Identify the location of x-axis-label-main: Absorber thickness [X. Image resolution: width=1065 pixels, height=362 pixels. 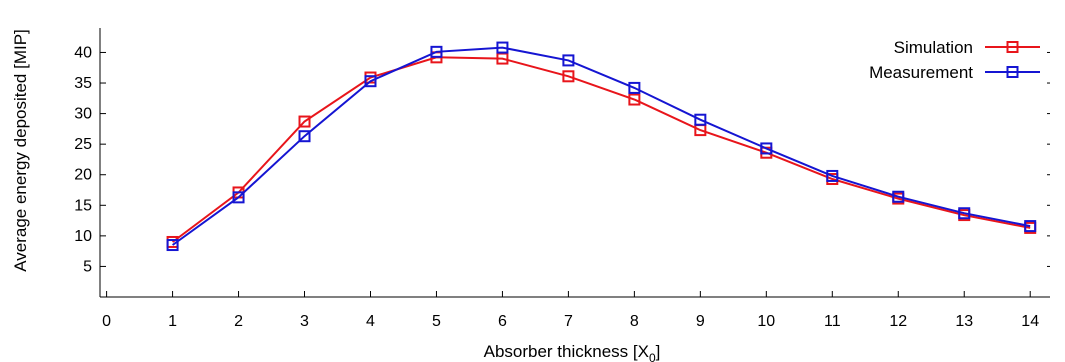
(566, 351).